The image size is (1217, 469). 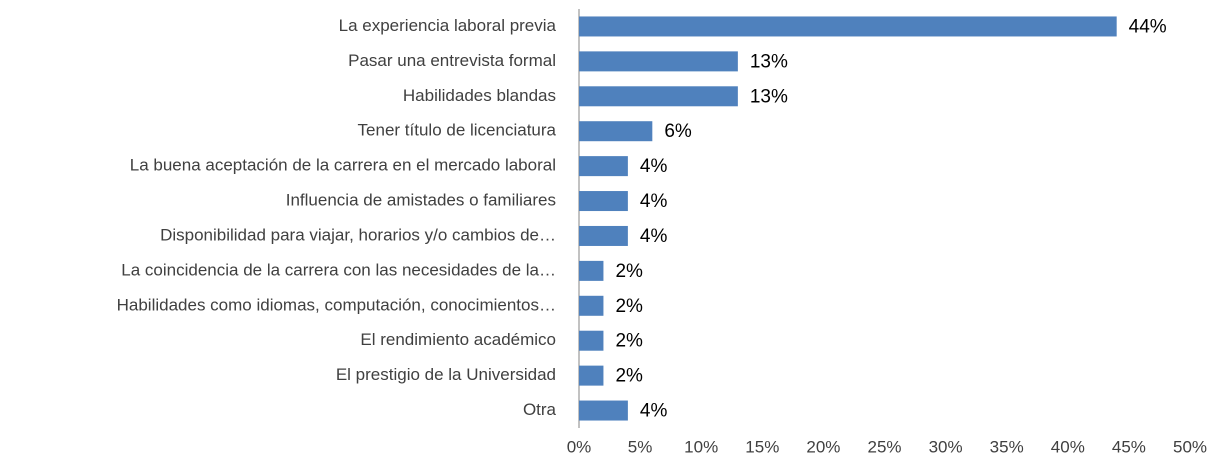 I want to click on data-label: 44%, so click(x=1148, y=26).